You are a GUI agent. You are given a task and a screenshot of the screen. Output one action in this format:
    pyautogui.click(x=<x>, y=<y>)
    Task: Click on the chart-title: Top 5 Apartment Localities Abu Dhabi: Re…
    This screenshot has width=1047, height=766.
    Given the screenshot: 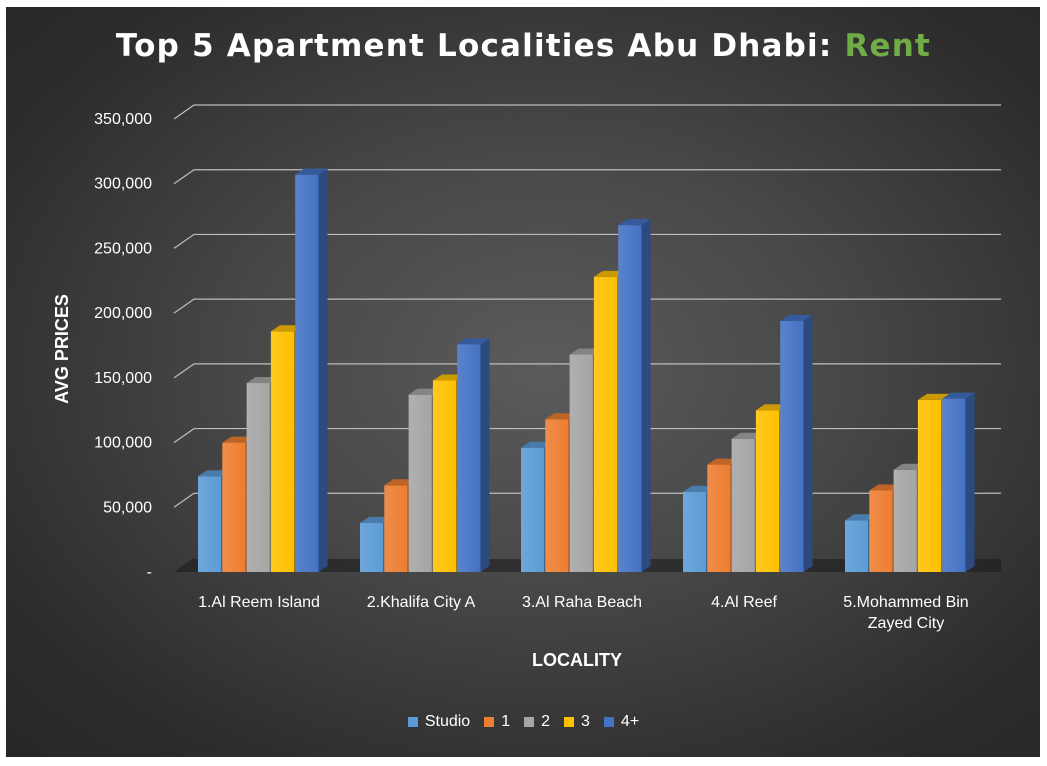 What is the action you would take?
    pyautogui.click(x=523, y=46)
    